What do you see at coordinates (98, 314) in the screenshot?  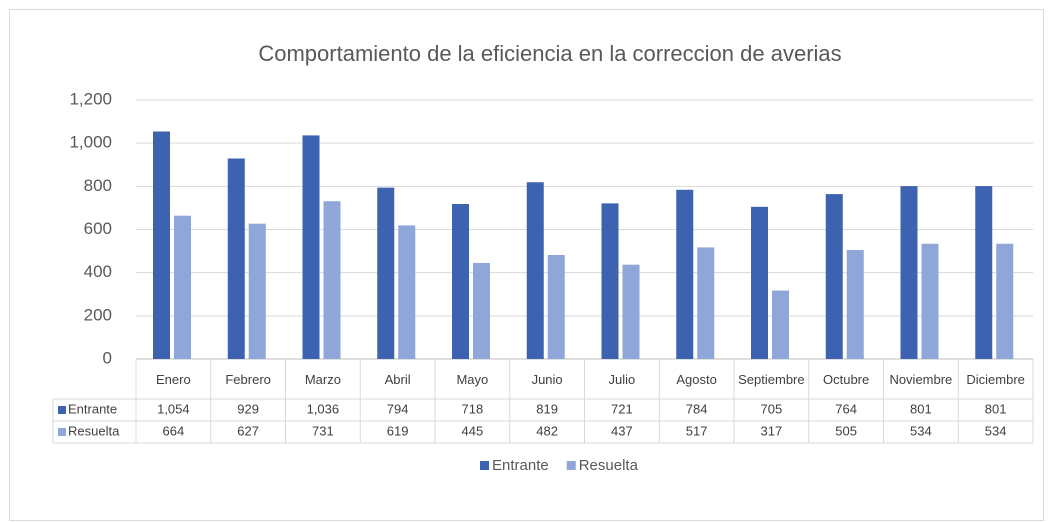 I see `y-tick-label: 200` at bounding box center [98, 314].